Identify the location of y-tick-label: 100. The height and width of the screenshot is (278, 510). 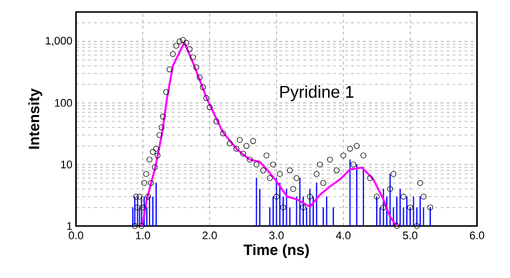
(63, 103).